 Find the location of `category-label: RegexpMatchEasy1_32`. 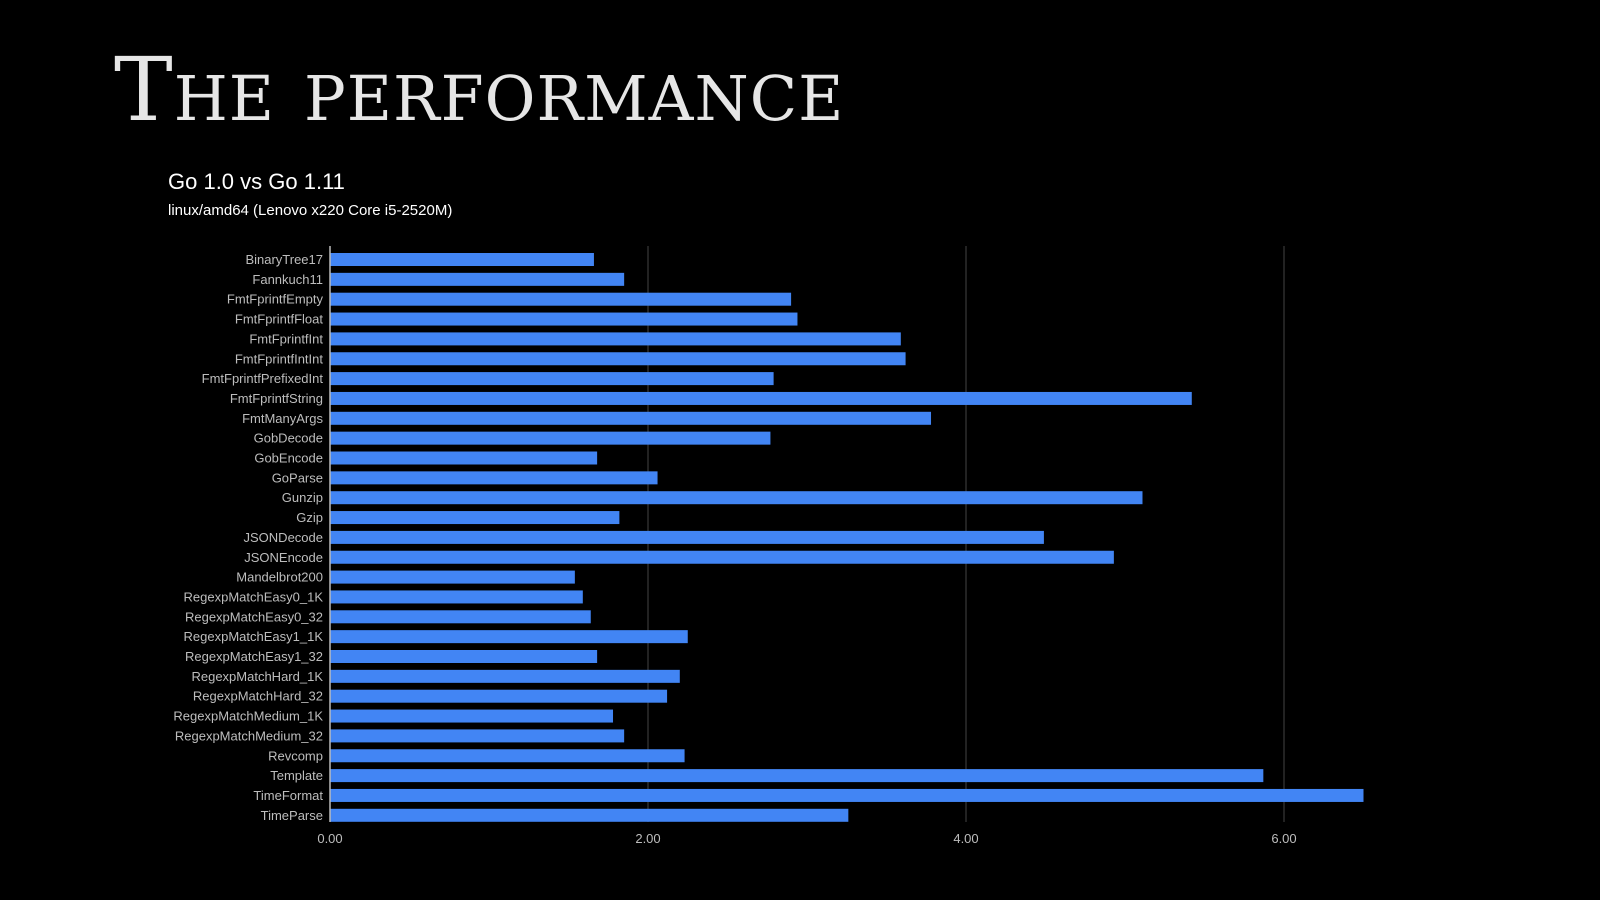

category-label: RegexpMatchEasy1_32 is located at coordinates (254, 656).